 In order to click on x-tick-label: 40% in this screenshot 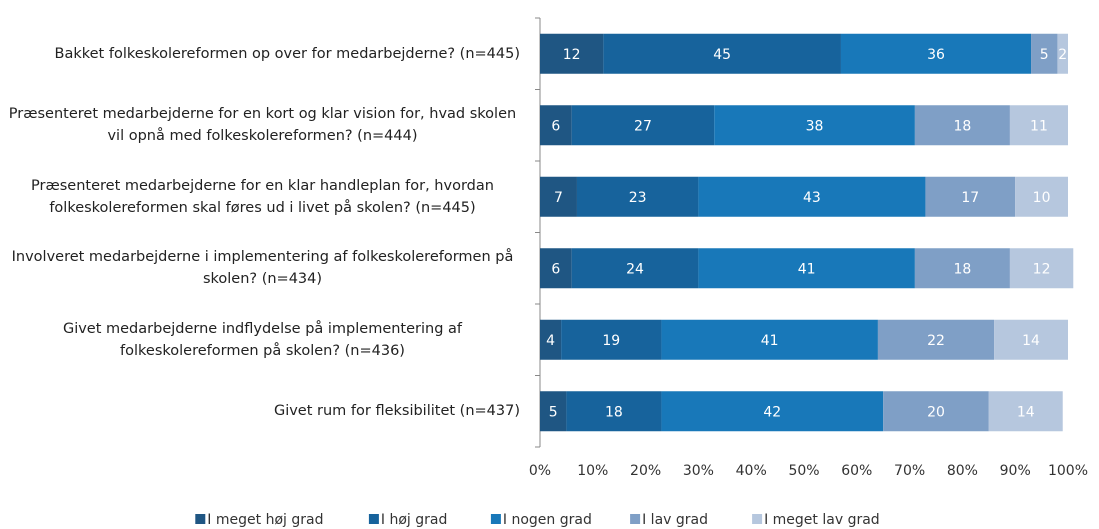, I will do `click(751, 471)`.